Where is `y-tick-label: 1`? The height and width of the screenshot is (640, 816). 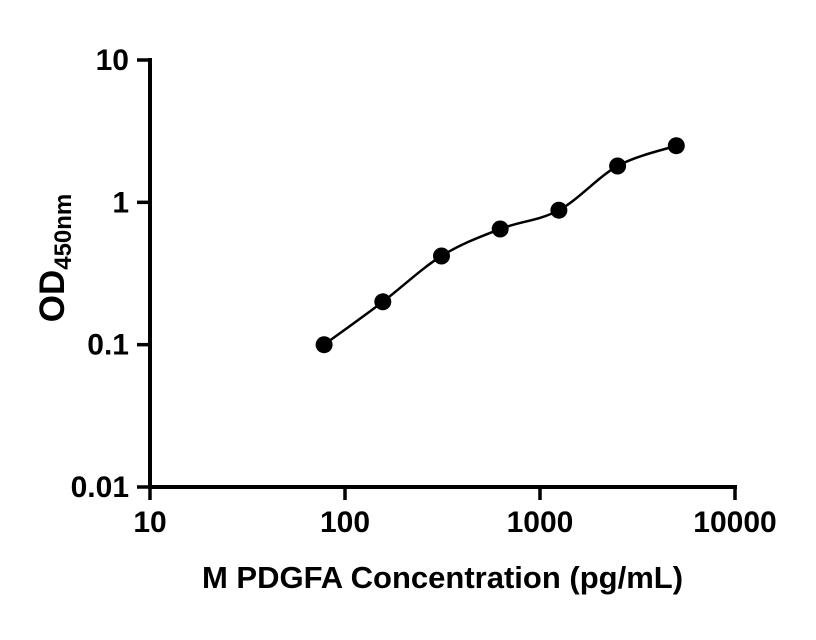 y-tick-label: 1 is located at coordinates (120, 202).